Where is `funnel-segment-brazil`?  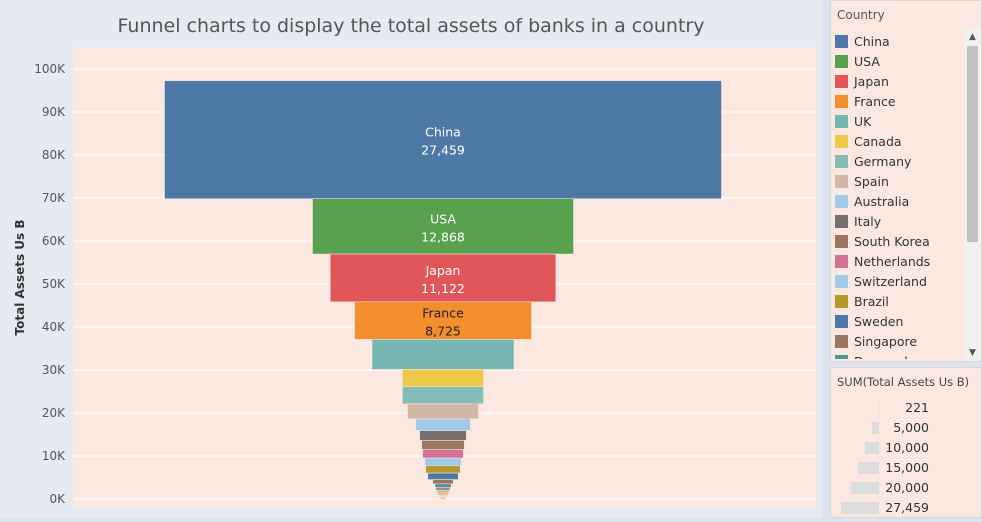 funnel-segment-brazil is located at coordinates (443, 469).